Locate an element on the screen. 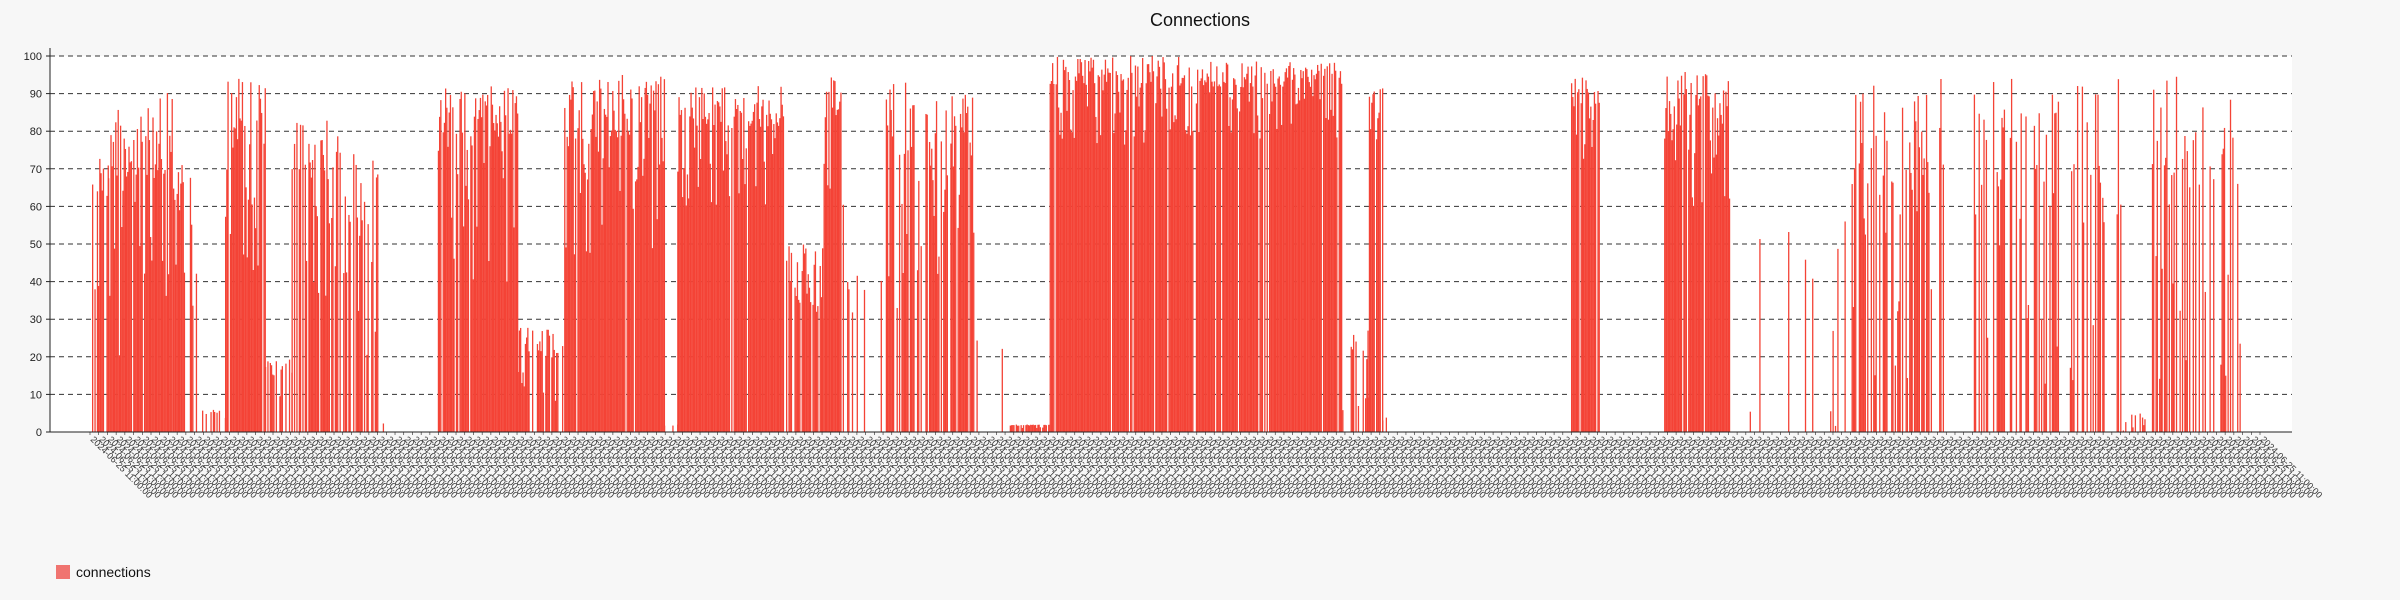 The image size is (2400, 600). legend-swatch-connections is located at coordinates (63, 572).